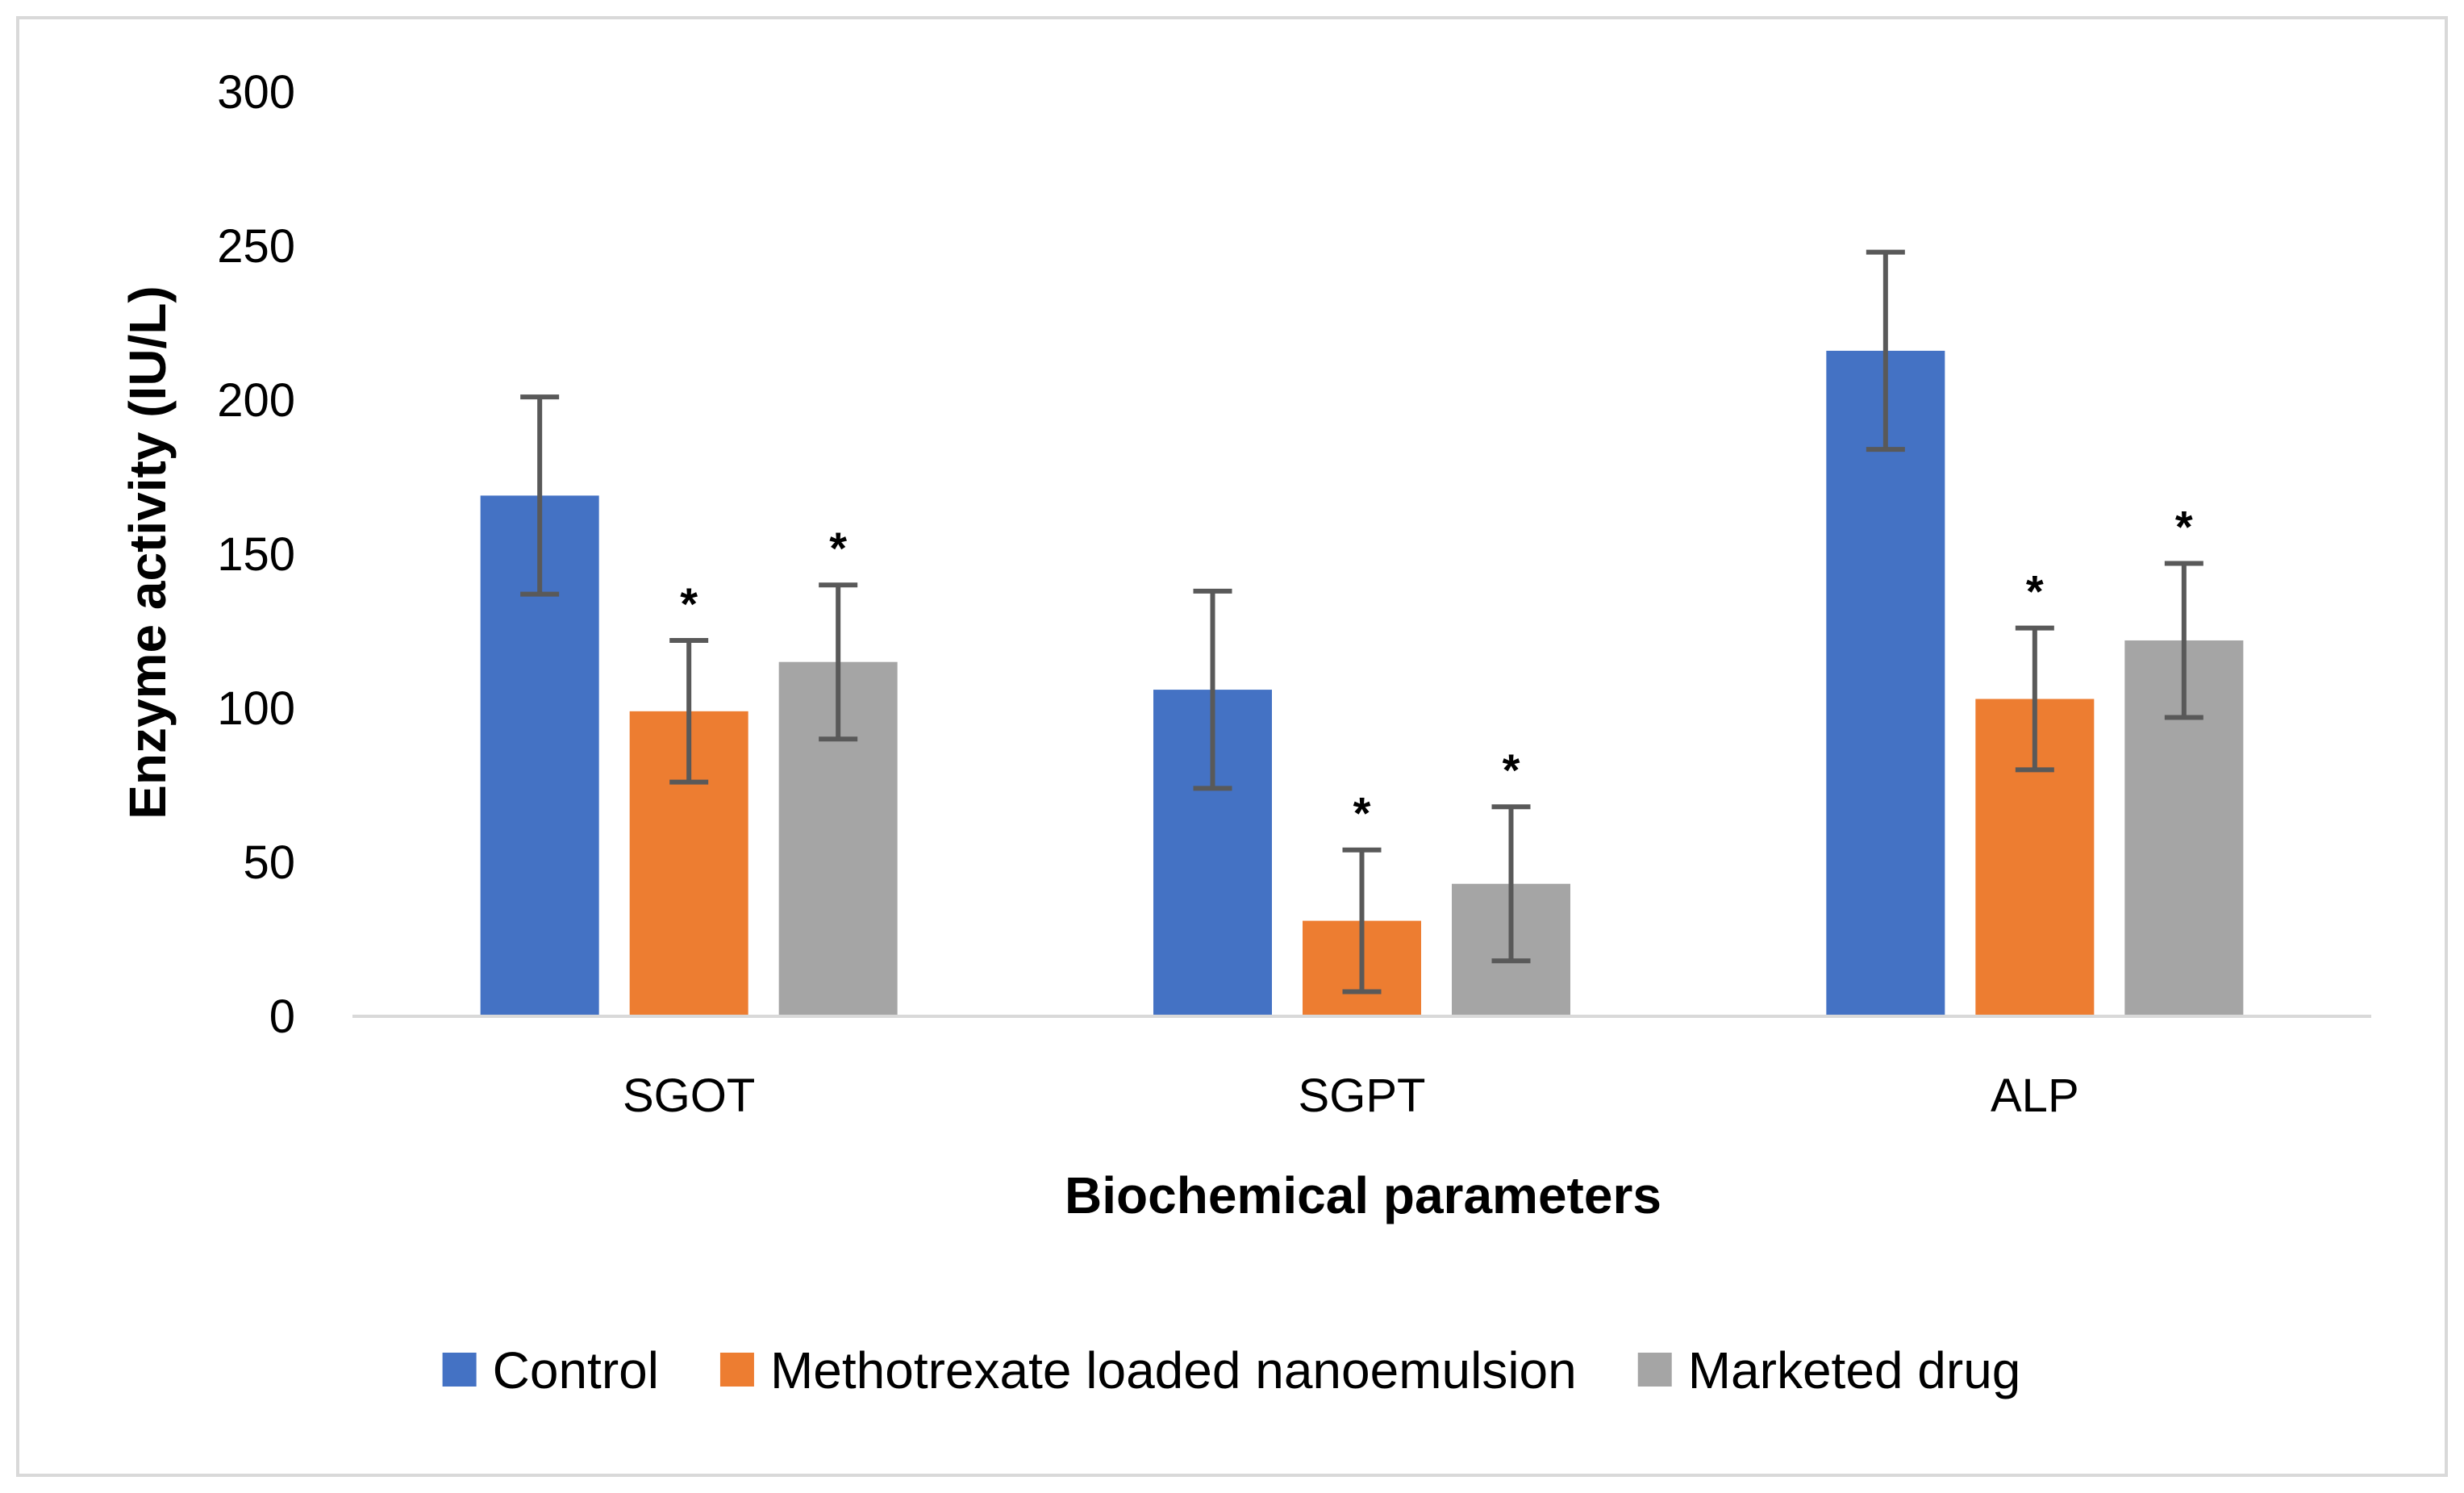  I want to click on y-tick-label: 200, so click(256, 400).